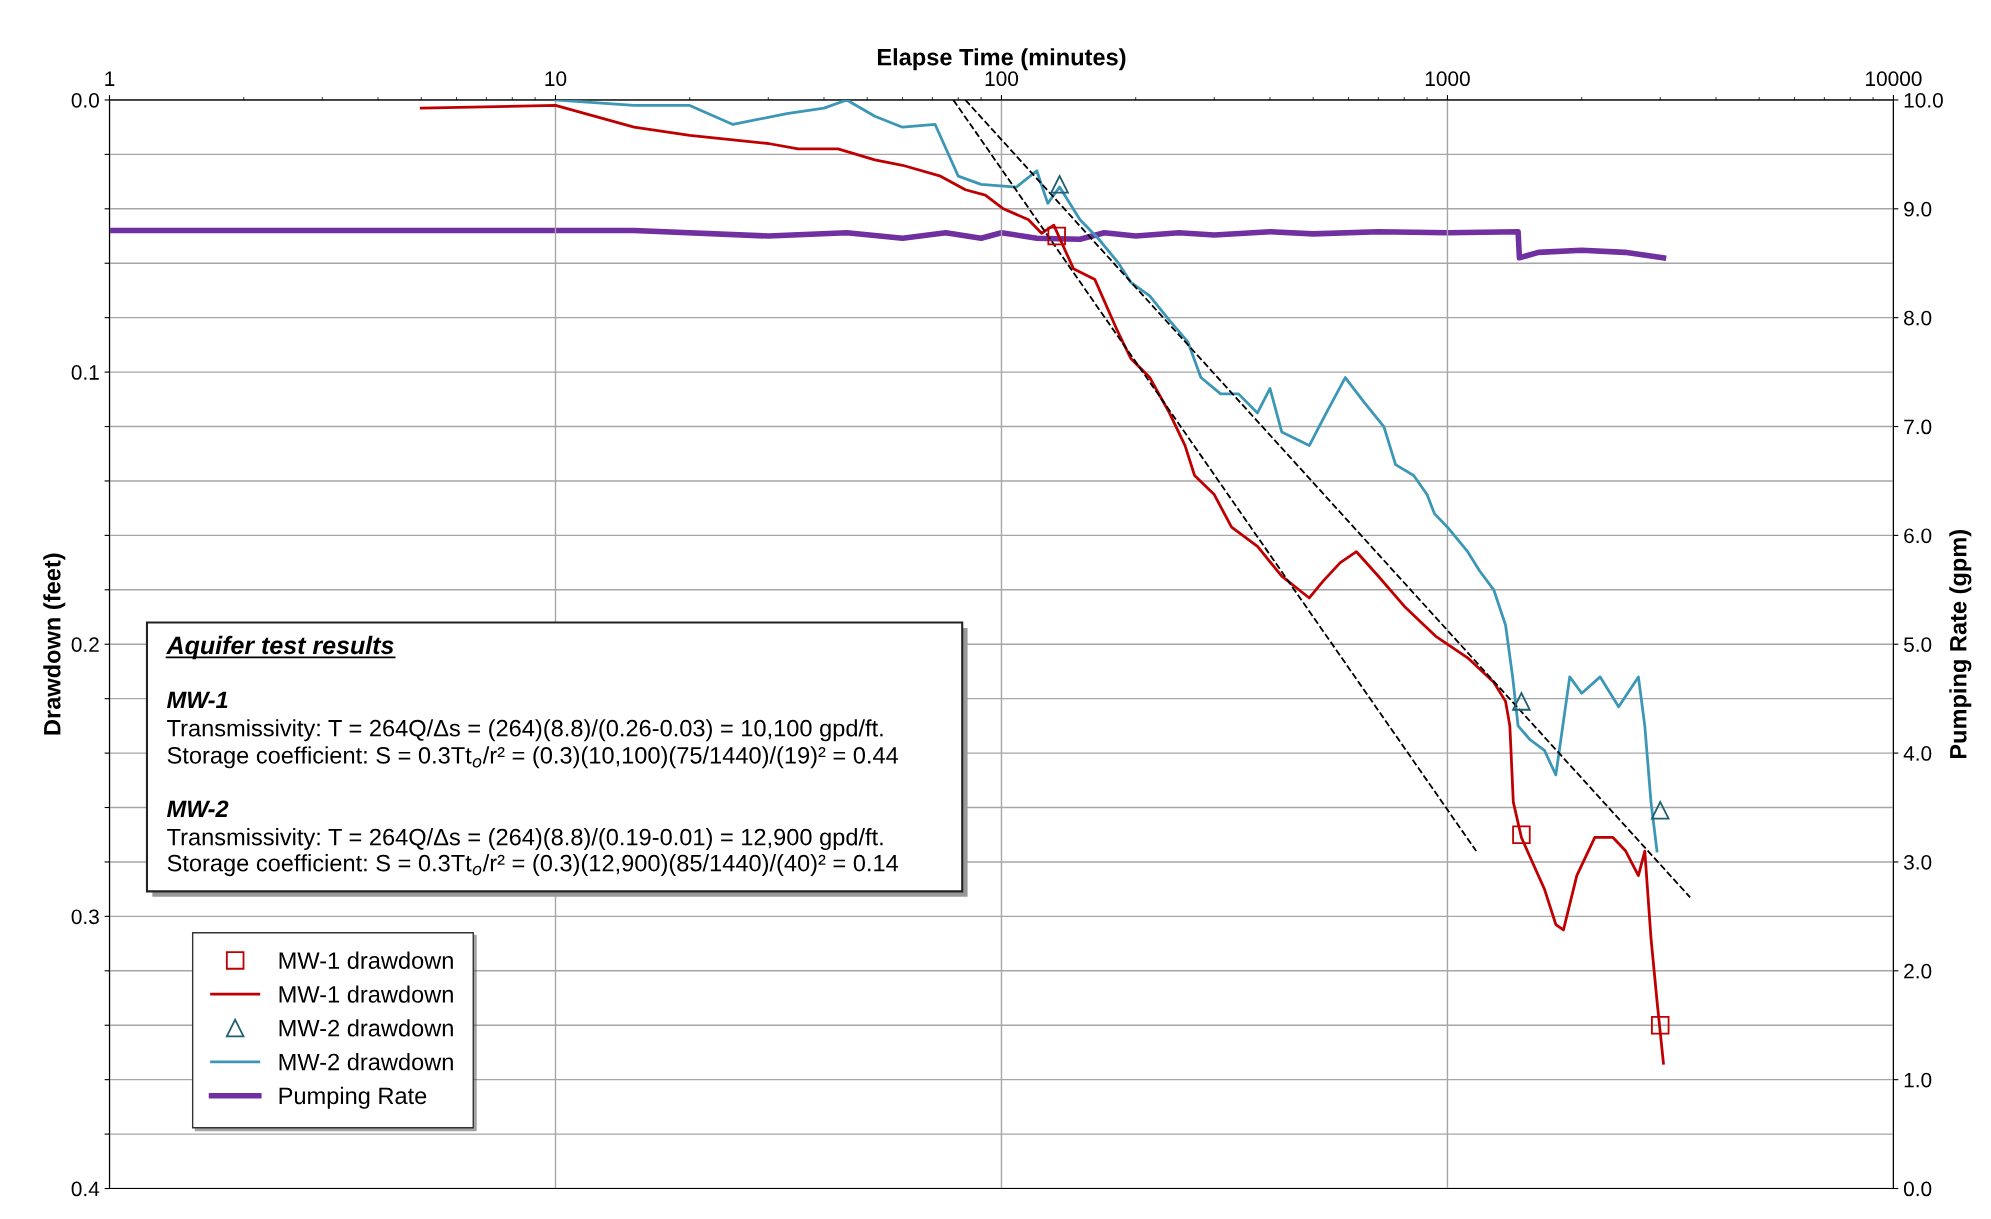 The image size is (1991, 1219). Describe the element at coordinates (525, 730) in the screenshot. I see `annotation: Transmissivity: T = 264Q/Δs = (264)(8.8)/(0.26-0.03) = 10,100 gpd/ft.` at that location.